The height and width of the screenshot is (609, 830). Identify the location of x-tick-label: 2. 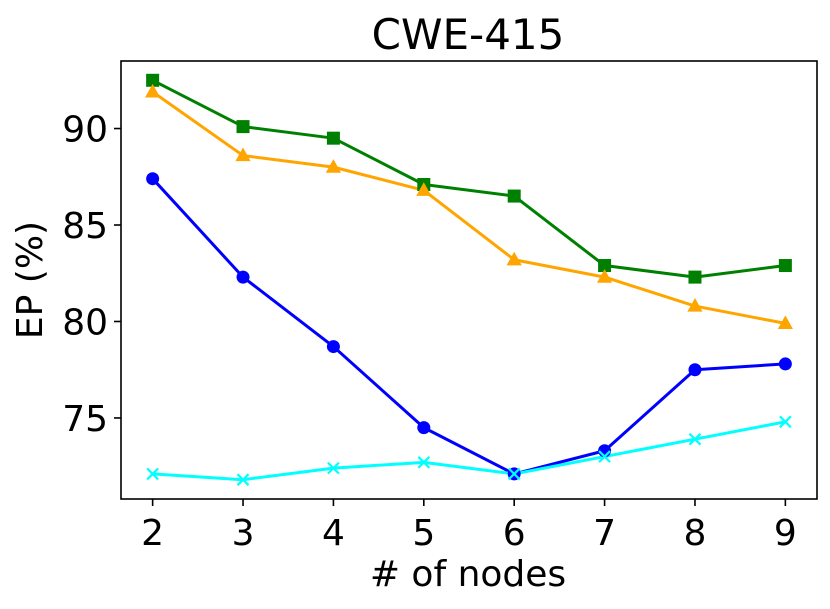
(152, 533).